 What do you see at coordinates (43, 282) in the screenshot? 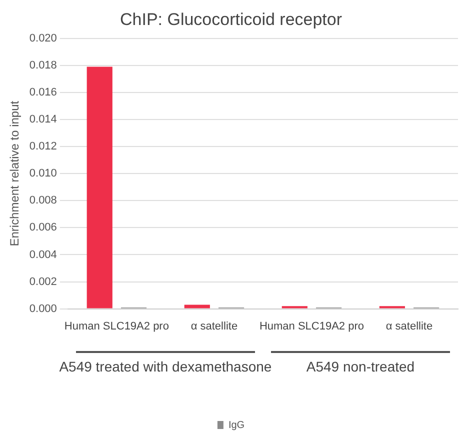
I see `y-tick-label: 0.002` at bounding box center [43, 282].